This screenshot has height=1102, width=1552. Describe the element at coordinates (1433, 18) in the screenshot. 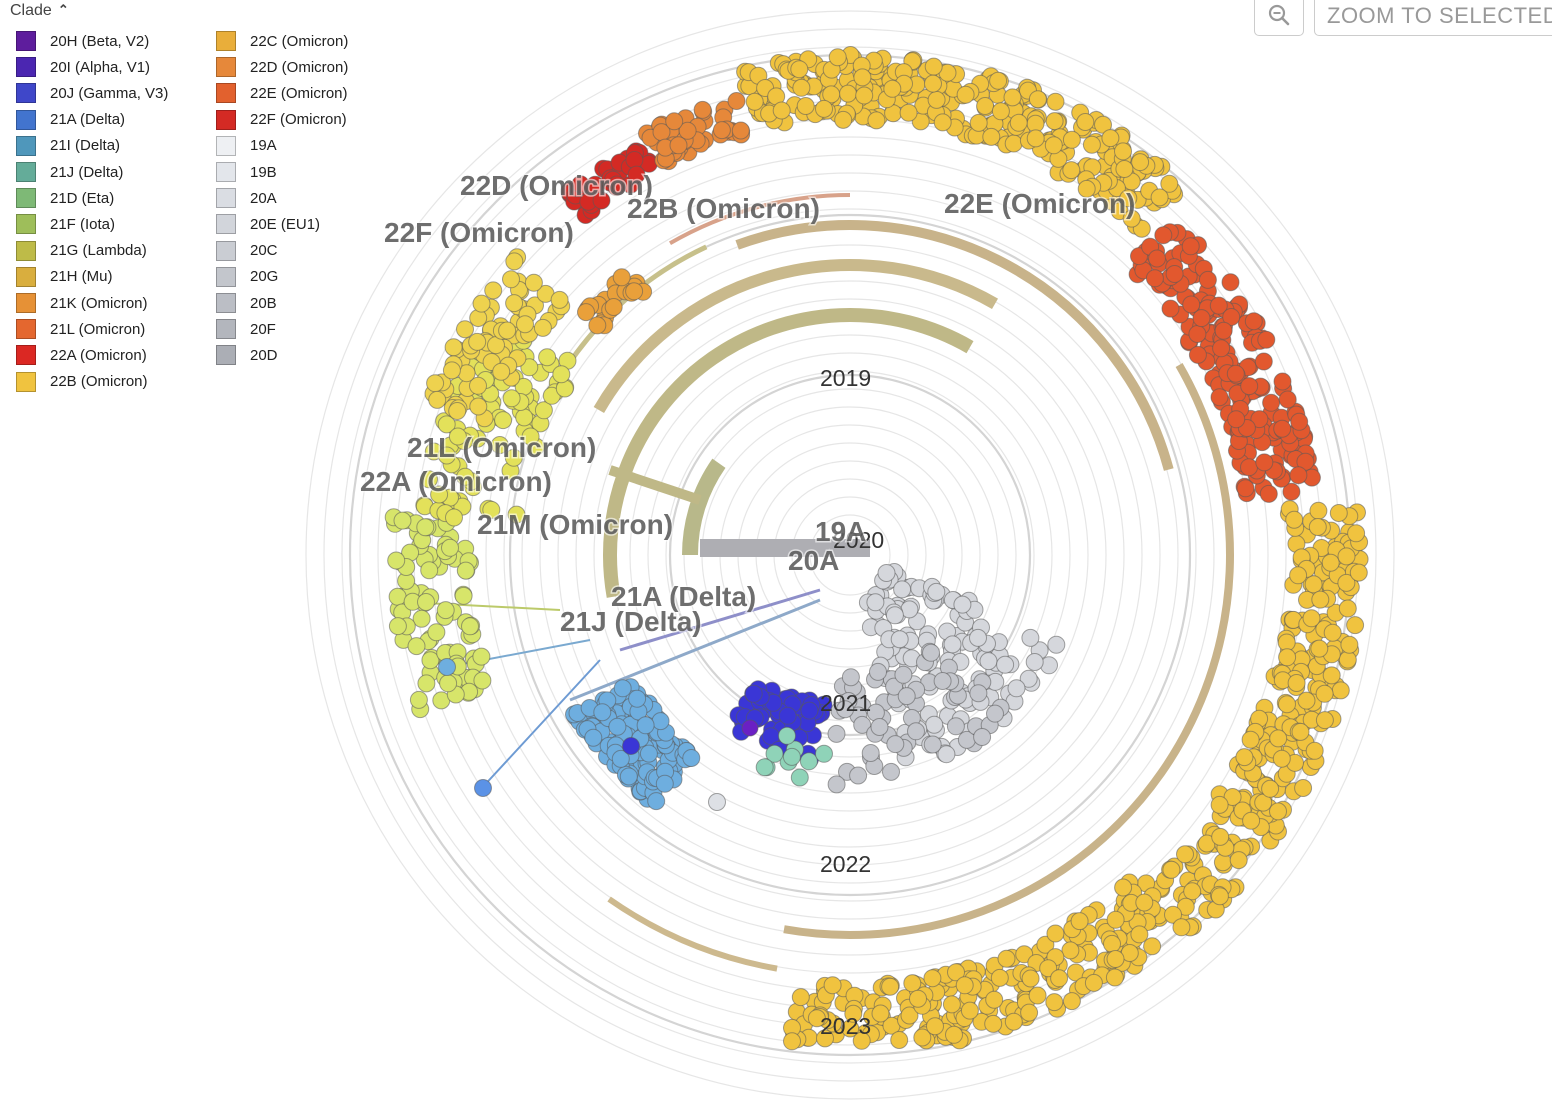

I see `zoom-to-selected-button: ZOOM TO SELECTED` at that location.